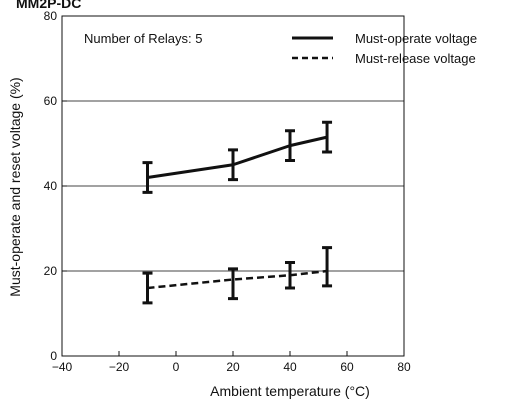  Describe the element at coordinates (15, 186) in the screenshot. I see `y-axis-label: Must-operate and reset voltage (%)` at that location.